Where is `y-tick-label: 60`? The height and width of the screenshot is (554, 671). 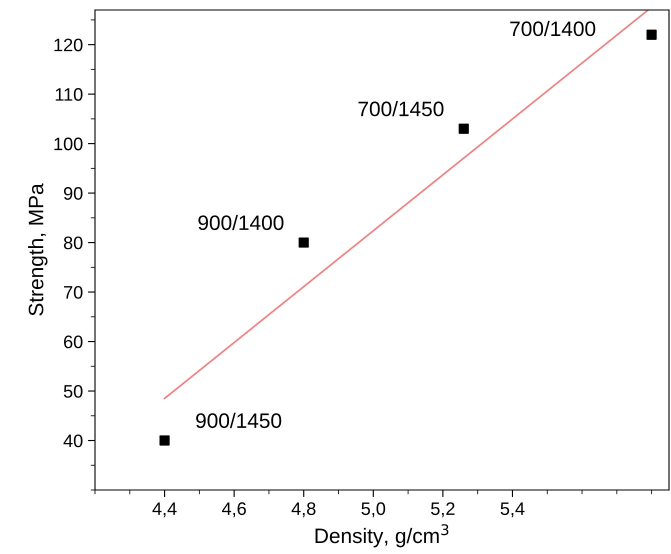
y-tick-label: 60 is located at coordinates (73, 341).